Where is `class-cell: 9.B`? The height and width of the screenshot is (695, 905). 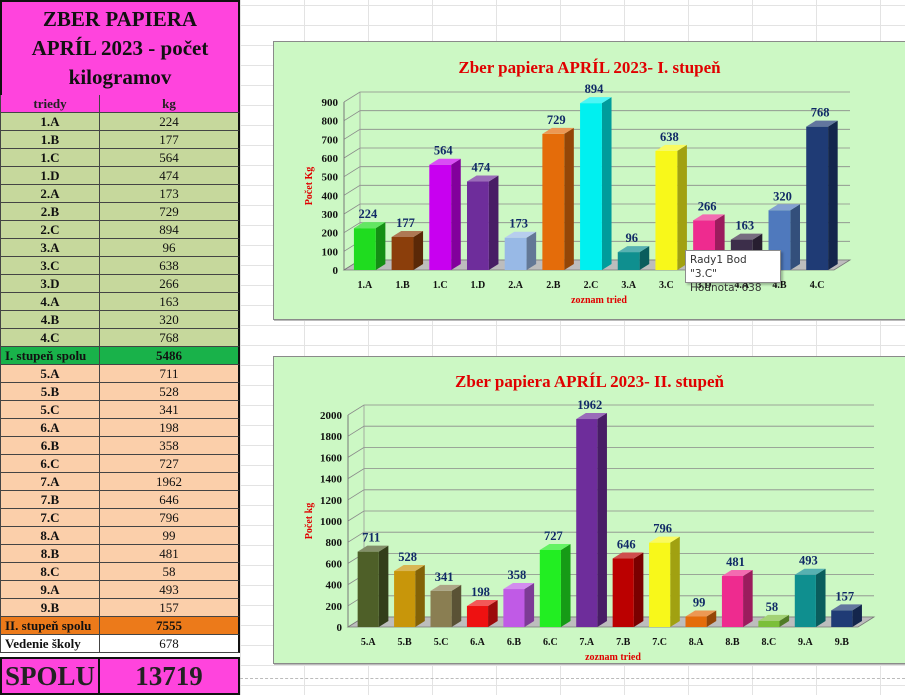 class-cell: 9.B is located at coordinates (50, 608).